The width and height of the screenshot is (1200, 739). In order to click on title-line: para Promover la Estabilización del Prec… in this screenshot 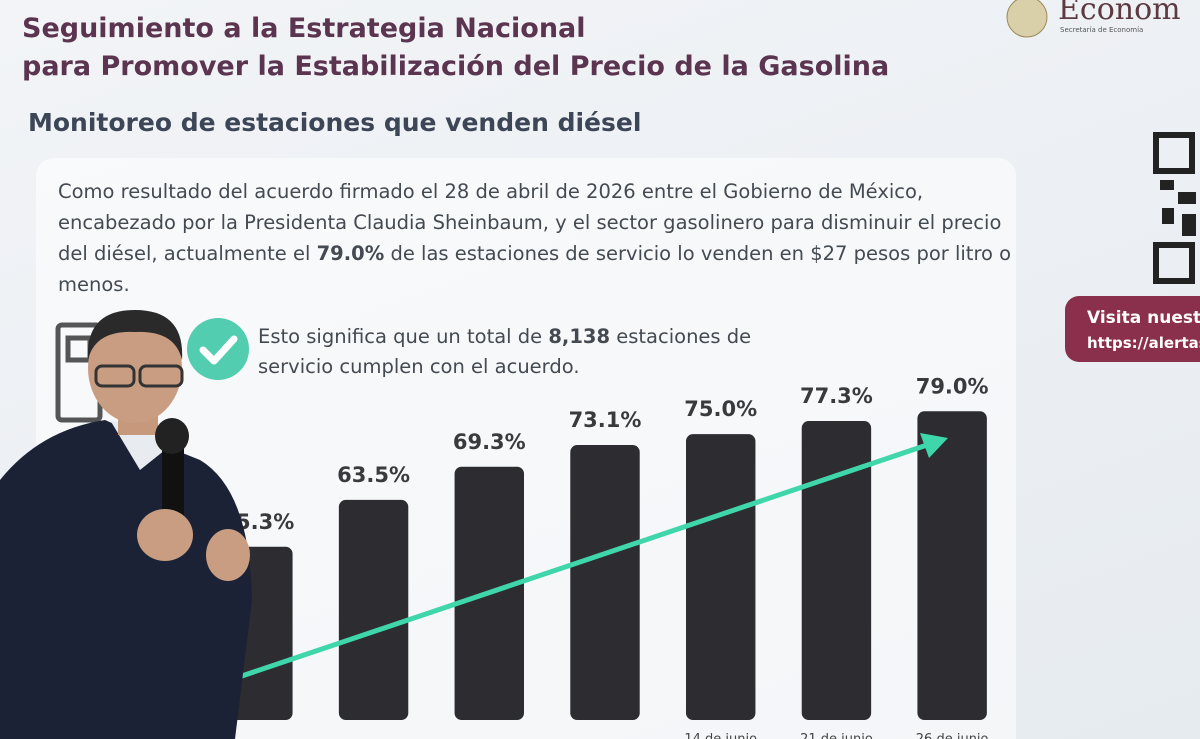, I will do `click(456, 66)`.